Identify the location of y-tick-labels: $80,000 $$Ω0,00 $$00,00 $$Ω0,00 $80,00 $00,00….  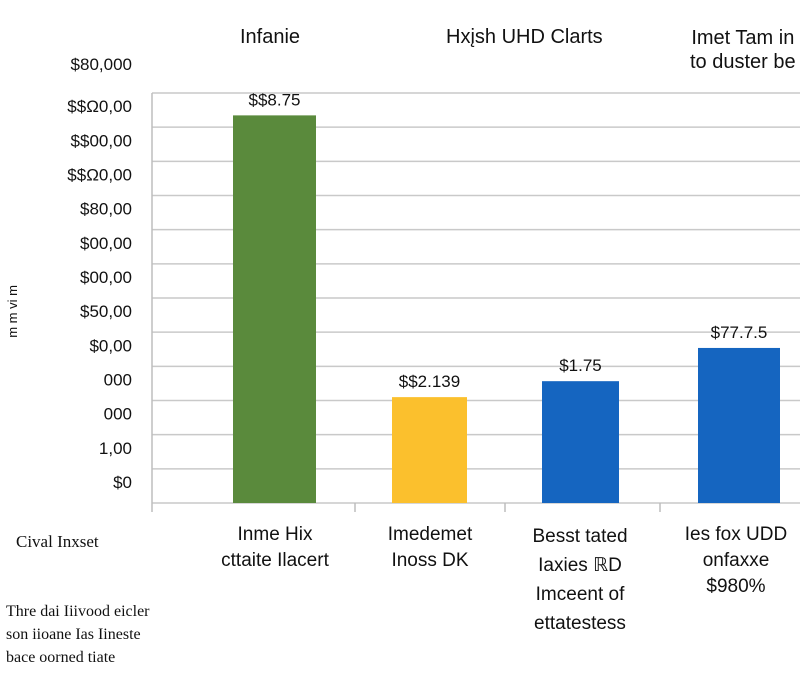
(99, 273).